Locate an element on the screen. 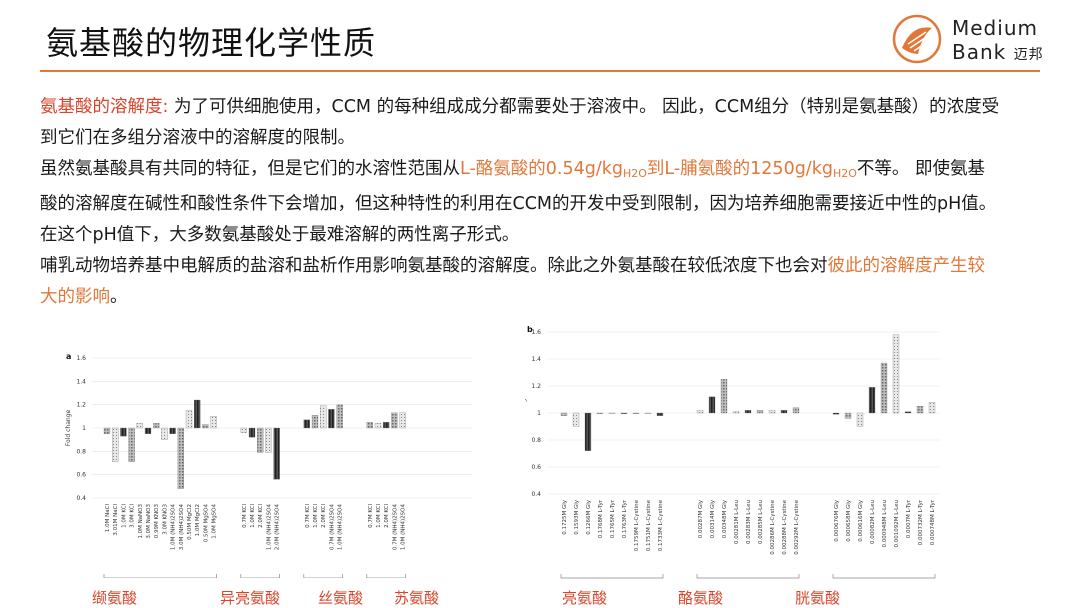 The height and width of the screenshot is (608, 1080). y-tick-label: 1 is located at coordinates (539, 413).